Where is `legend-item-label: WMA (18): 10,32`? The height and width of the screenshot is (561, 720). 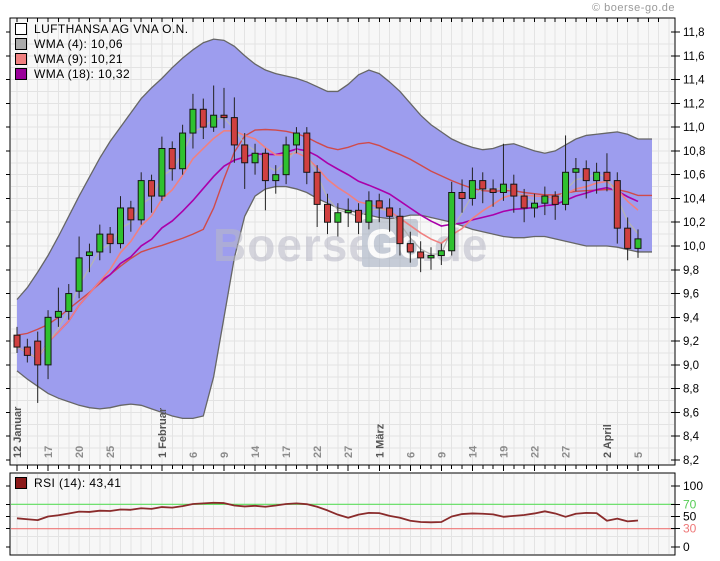
legend-item-label: WMA (18): 10,32 is located at coordinates (82, 73).